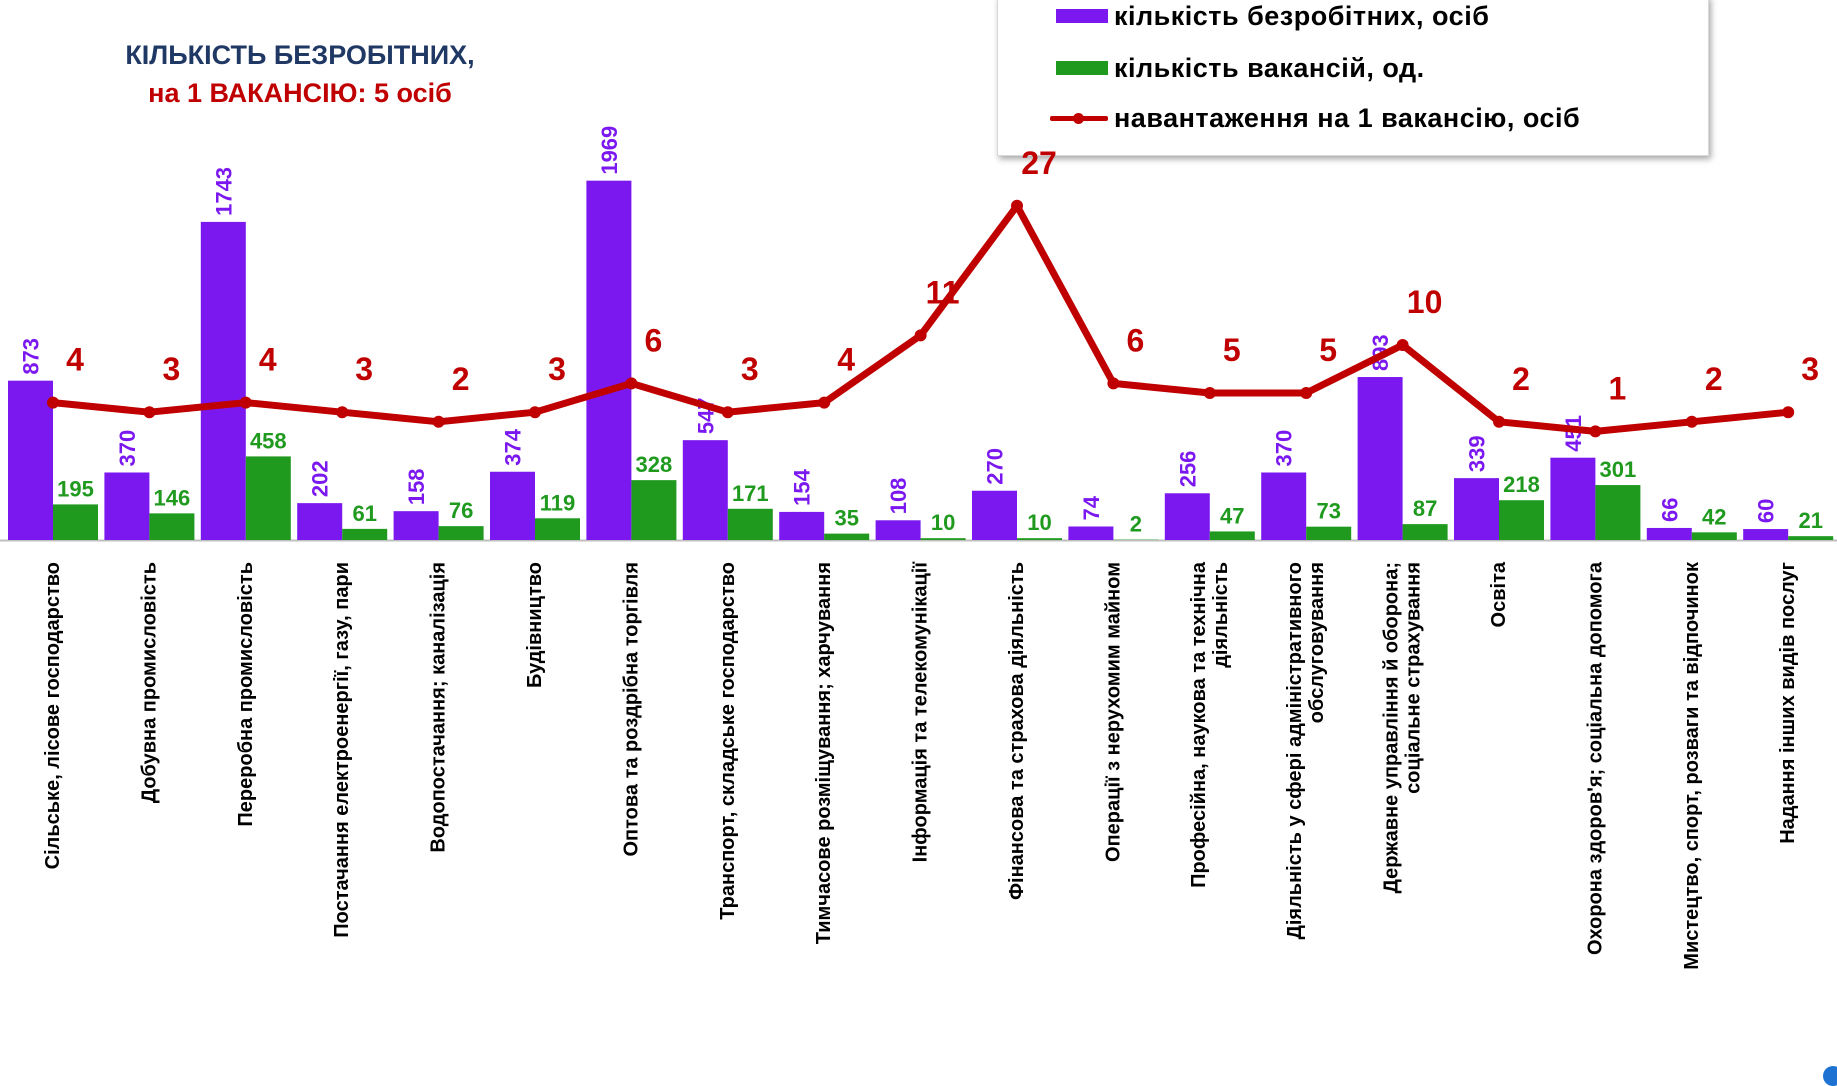 This screenshot has height=1086, width=1837. Describe the element at coordinates (320, 478) in the screenshot. I see `data-label-unemployed: 202` at that location.